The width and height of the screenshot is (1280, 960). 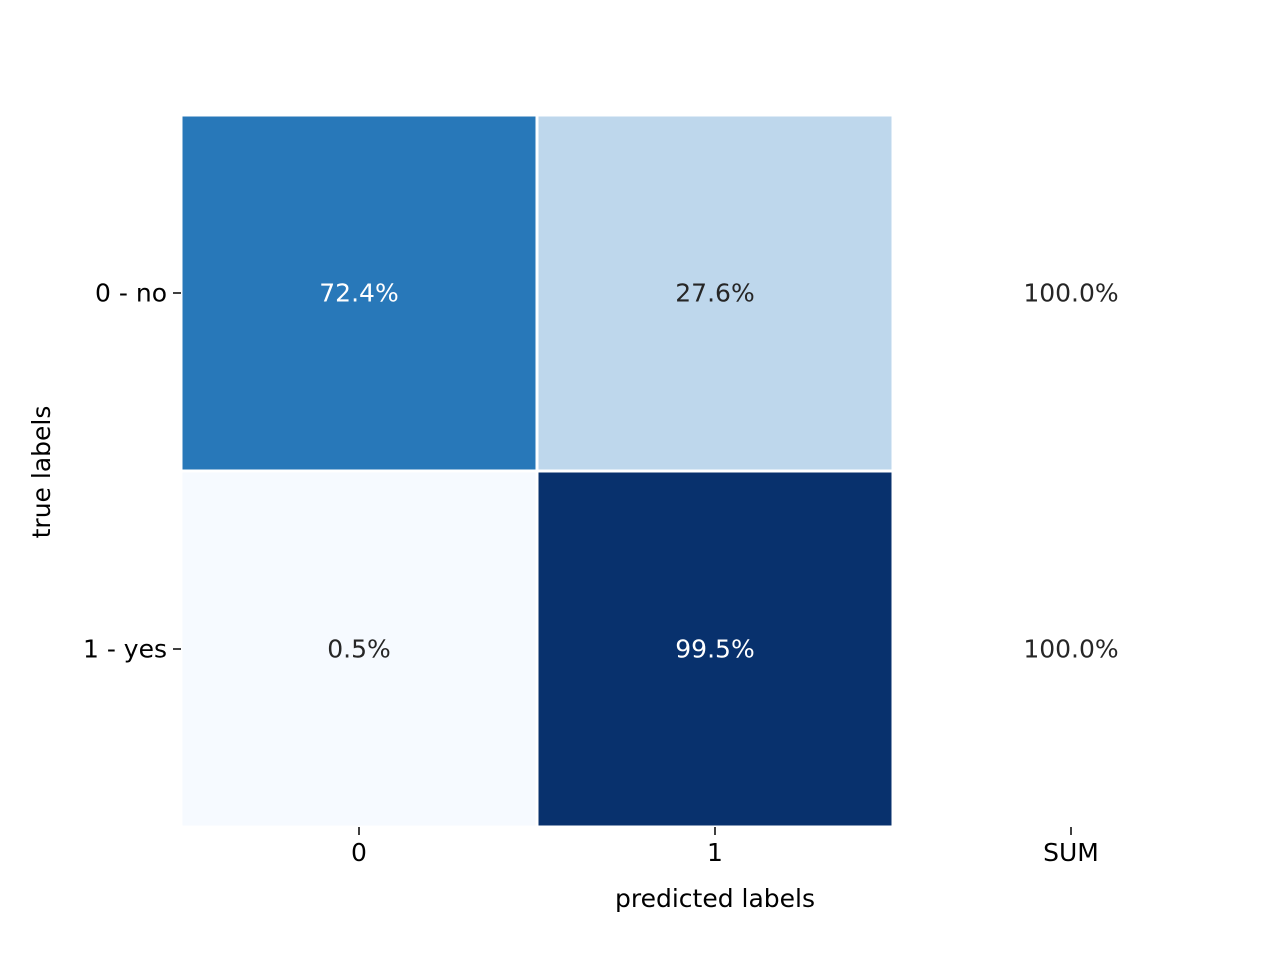 I want to click on heatmap-cell-r0-c1, so click(x=715, y=293).